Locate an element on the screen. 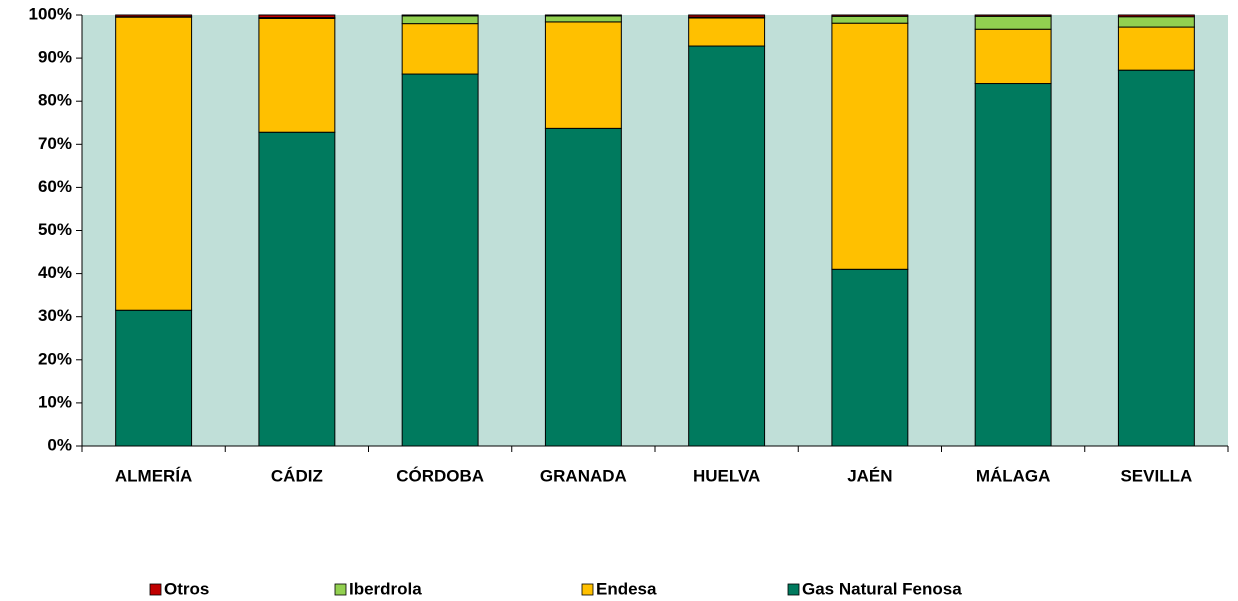 The width and height of the screenshot is (1238, 601). y-tick-label: 50% is located at coordinates (55, 229).